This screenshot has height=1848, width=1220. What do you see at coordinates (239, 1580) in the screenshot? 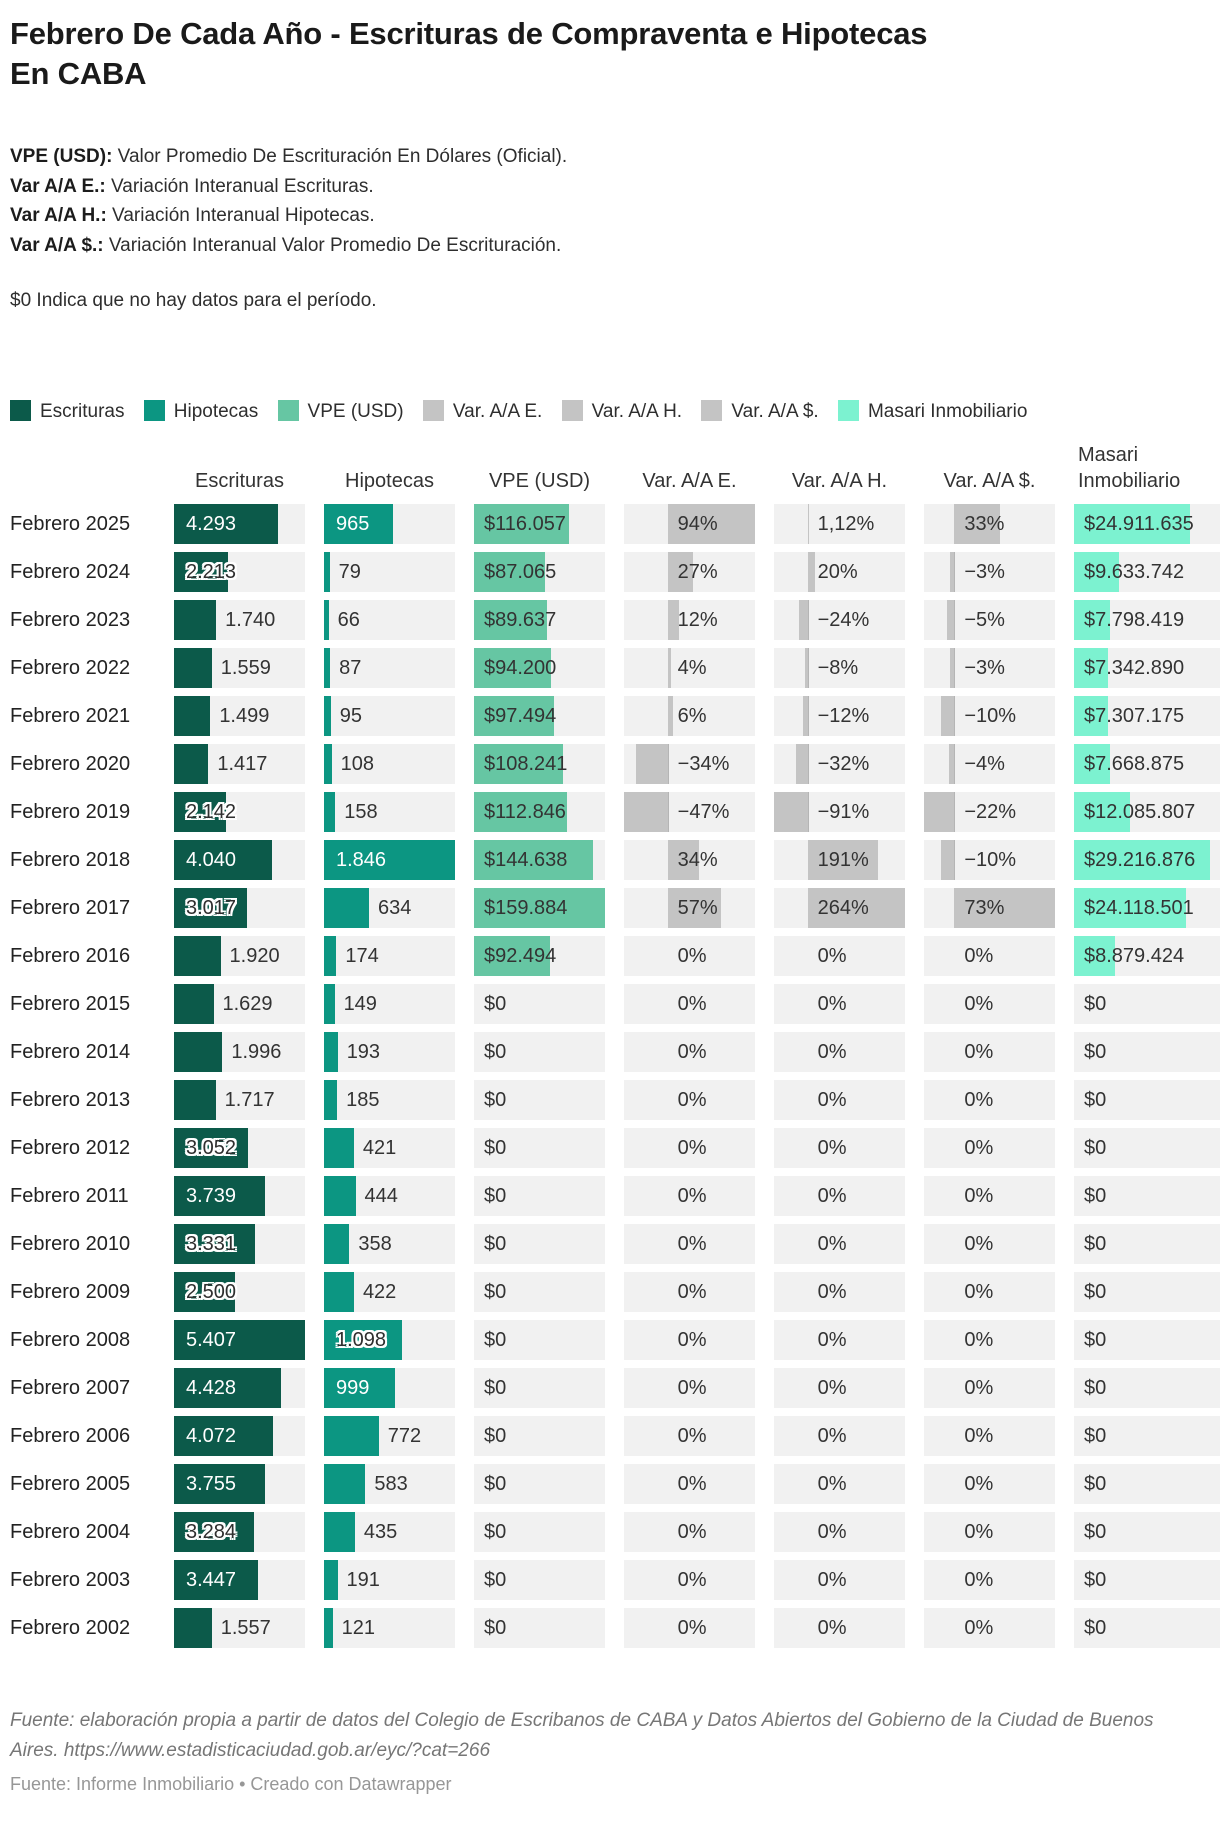
I see `escrituras-cell: 3.447` at bounding box center [239, 1580].